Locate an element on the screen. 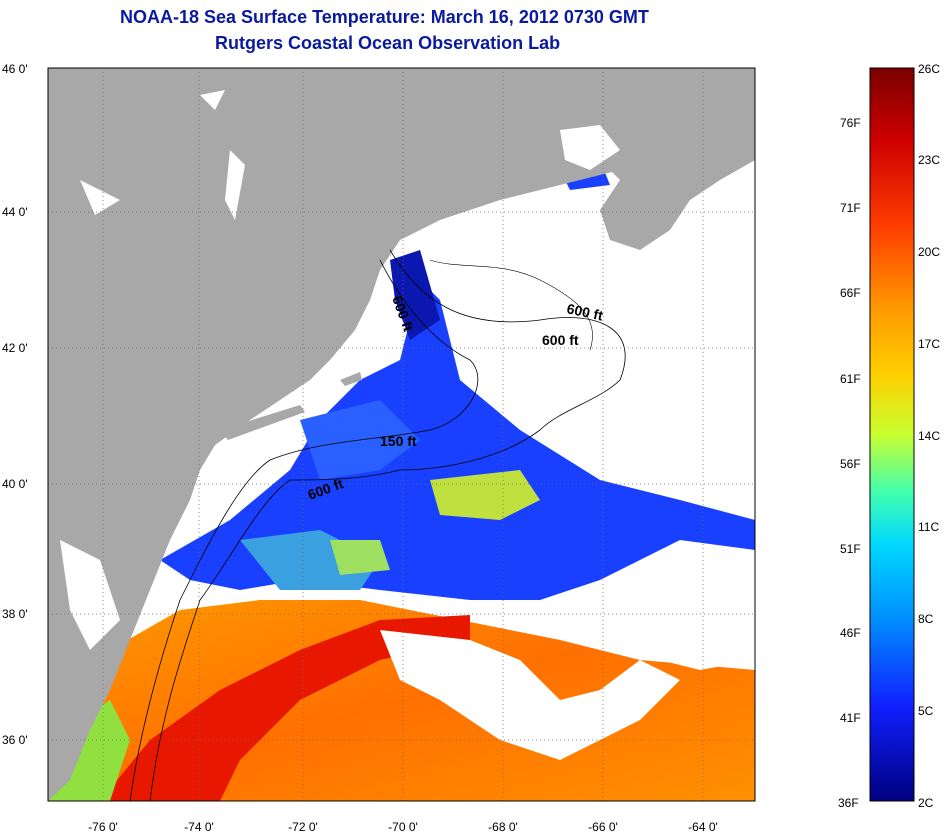 This screenshot has width=944, height=840. colorbar-label-celsius: 8C is located at coordinates (926, 619).